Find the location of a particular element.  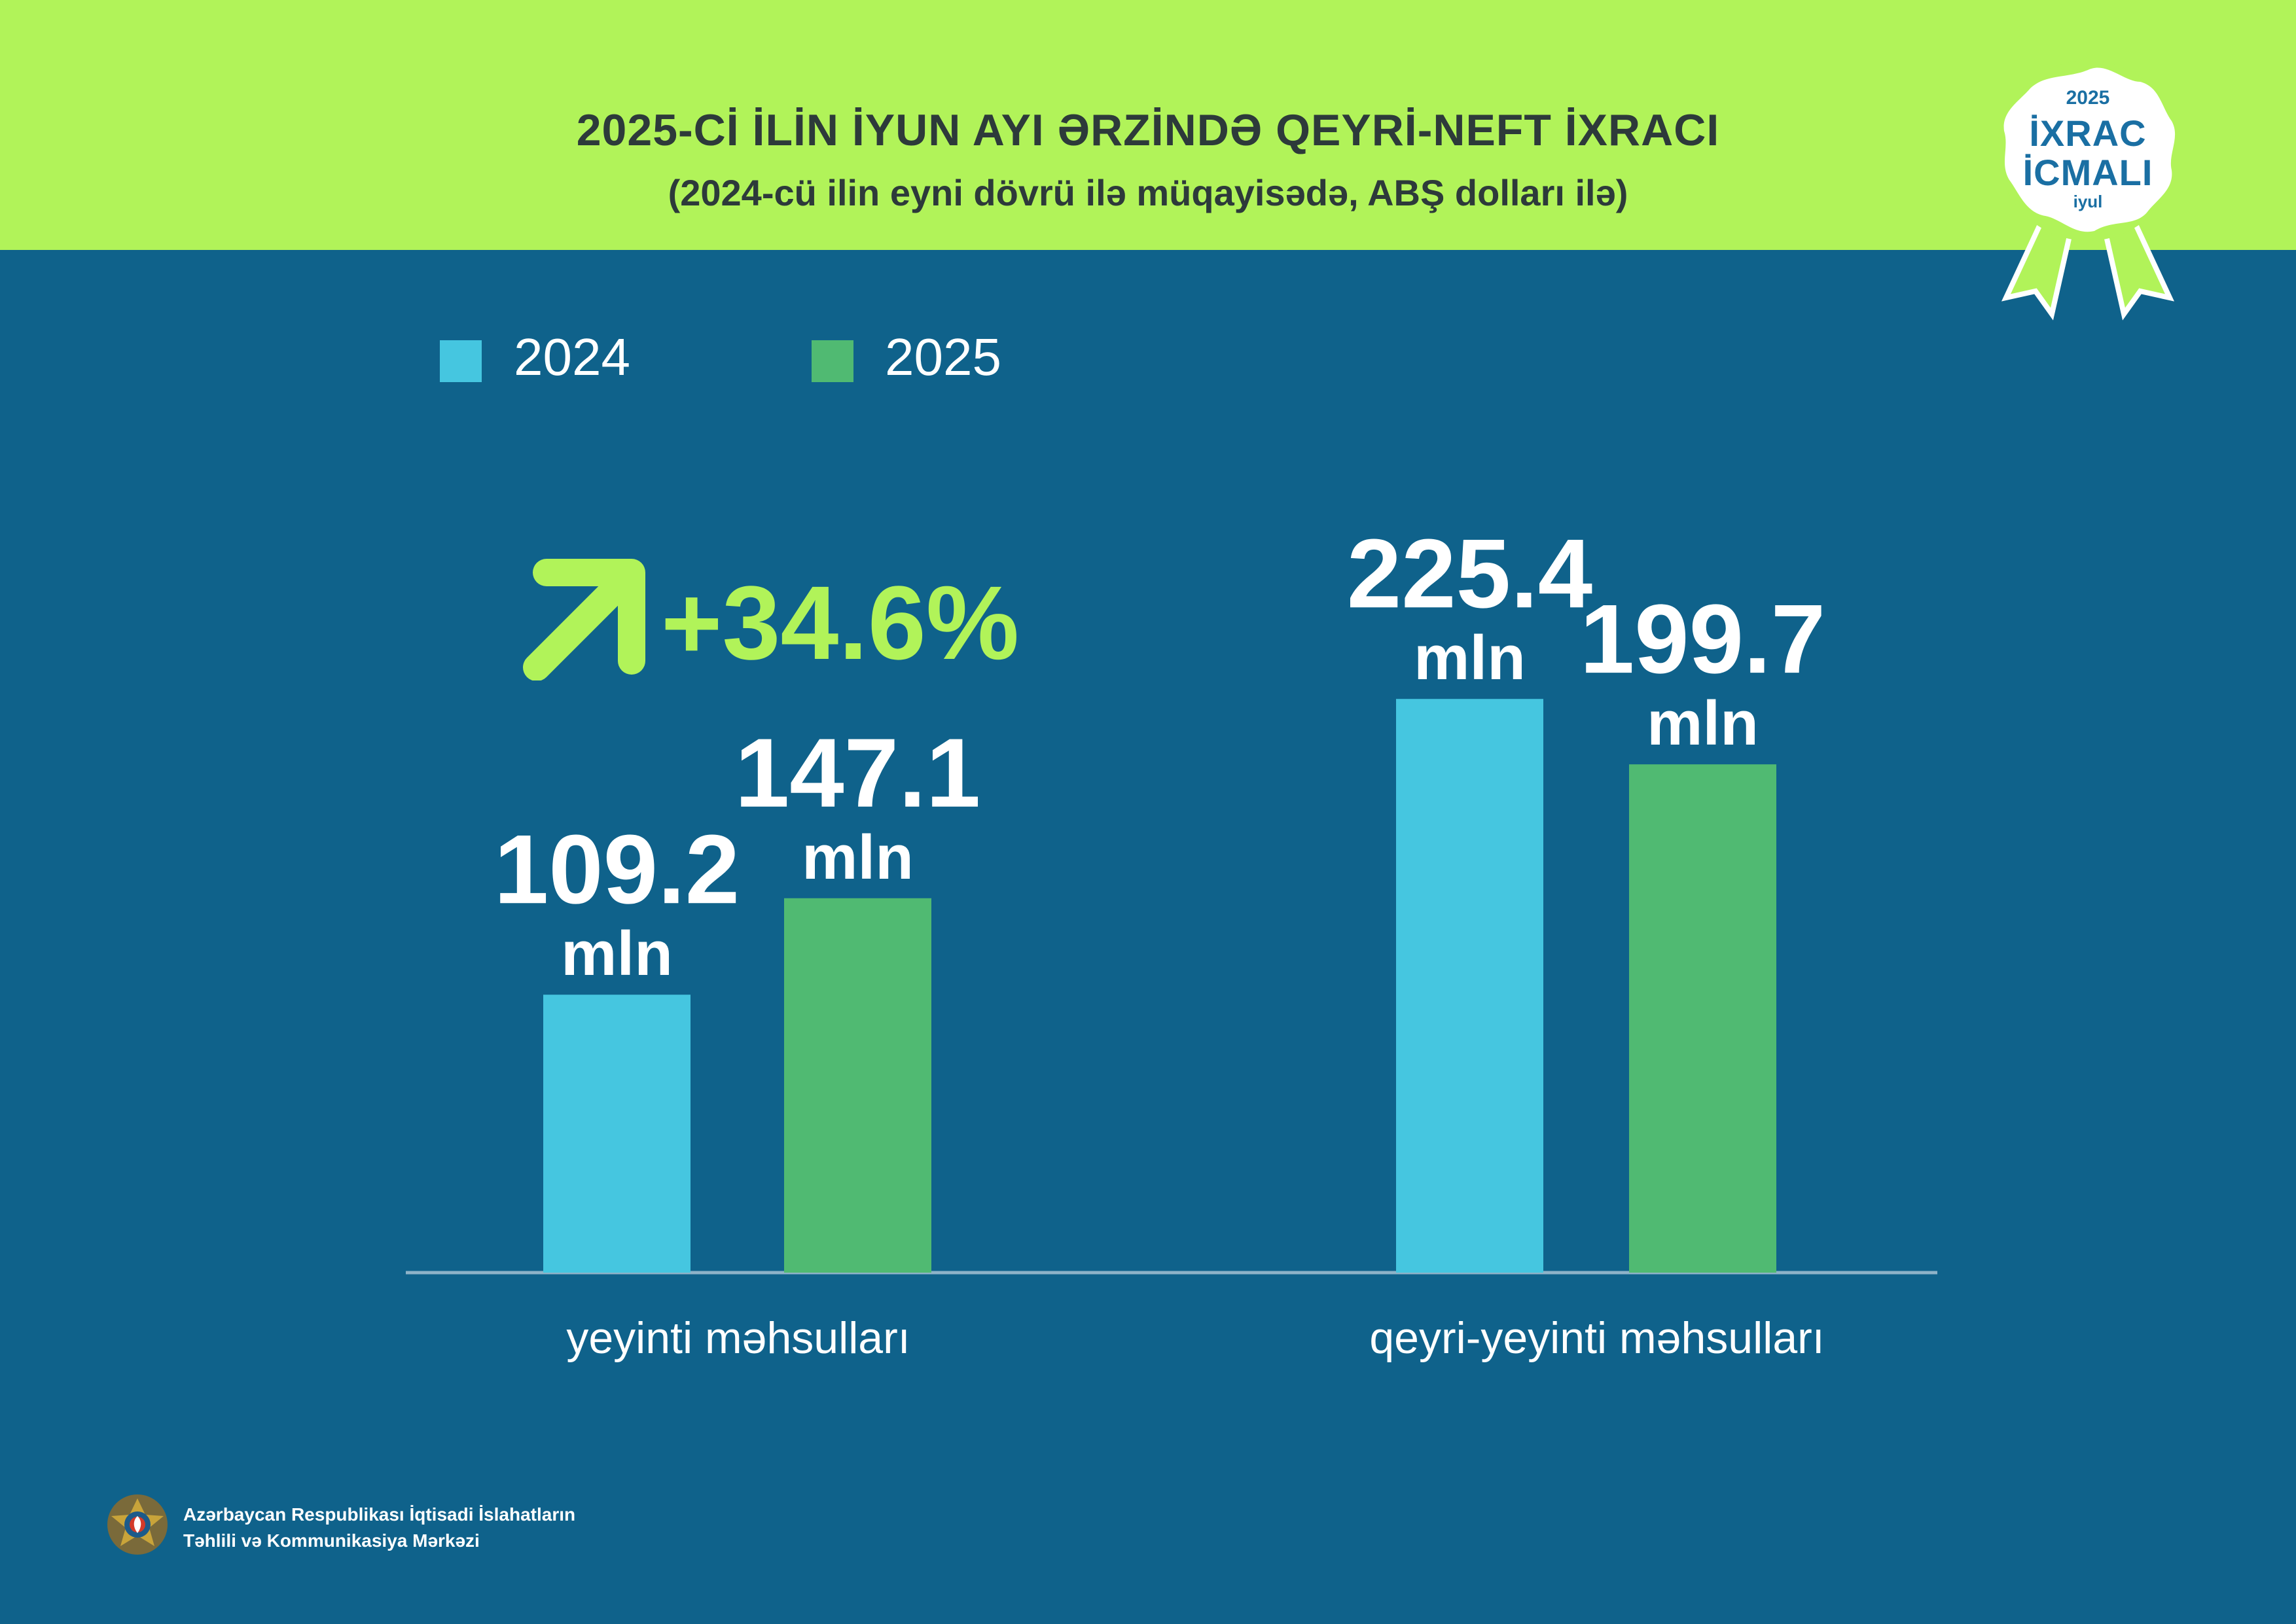

data-label-value: 109.2 is located at coordinates (617, 869).